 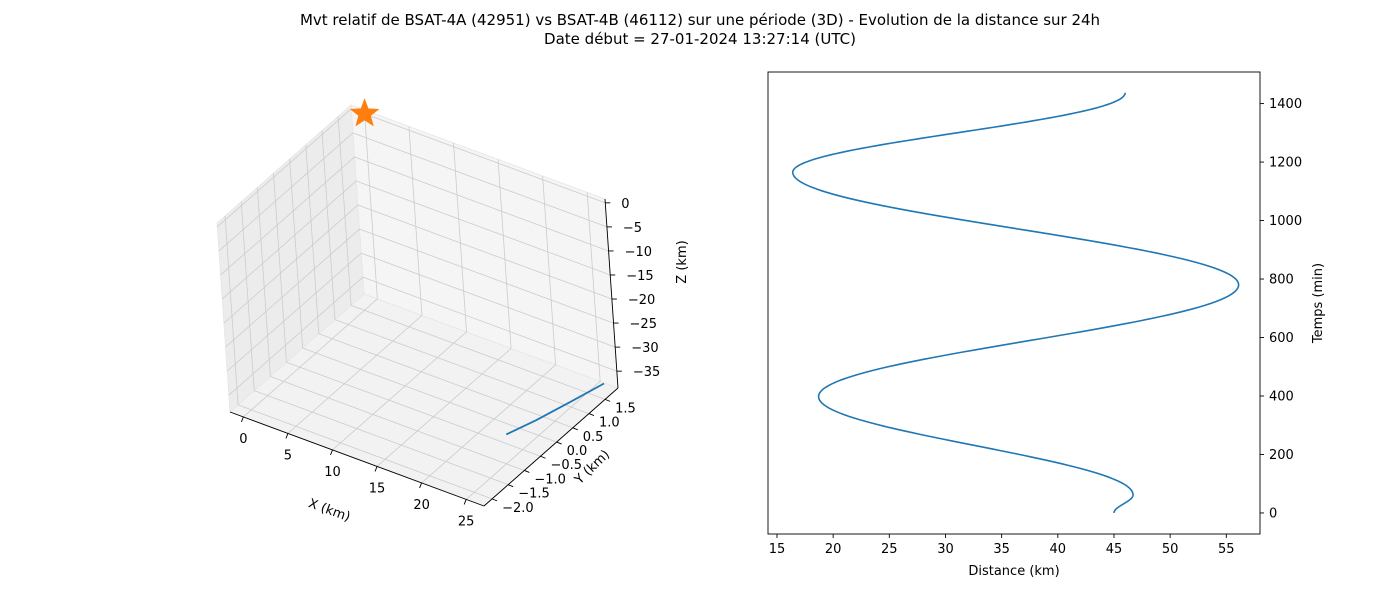 What do you see at coordinates (638, 252) in the screenshot?
I see `z-tick-label: −10` at bounding box center [638, 252].